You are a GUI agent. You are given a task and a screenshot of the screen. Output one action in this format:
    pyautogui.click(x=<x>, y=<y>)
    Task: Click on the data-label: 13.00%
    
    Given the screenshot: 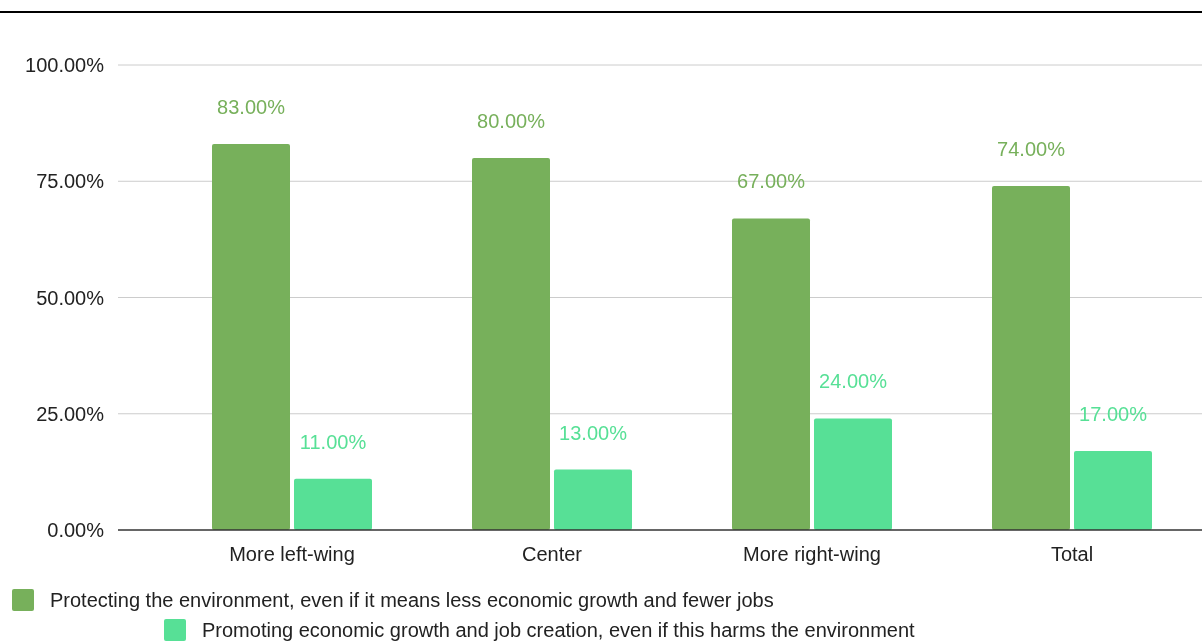 What is the action you would take?
    pyautogui.click(x=593, y=432)
    